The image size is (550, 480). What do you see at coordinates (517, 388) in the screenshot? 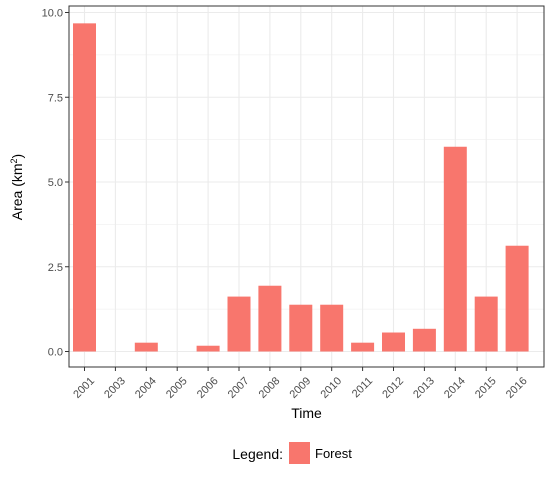
I see `x-tick-label: 2016` at bounding box center [517, 388].